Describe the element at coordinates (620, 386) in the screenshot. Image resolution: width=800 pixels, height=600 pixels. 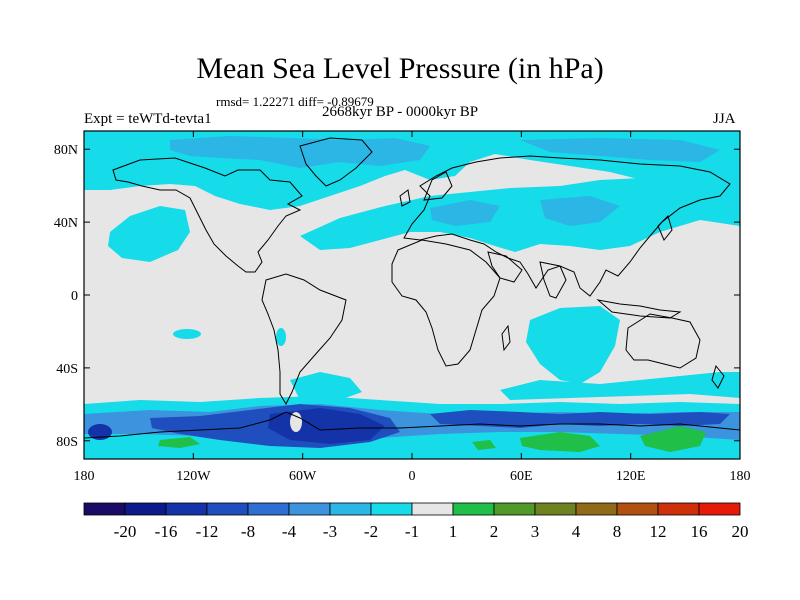
I see `south-indian-band` at that location.